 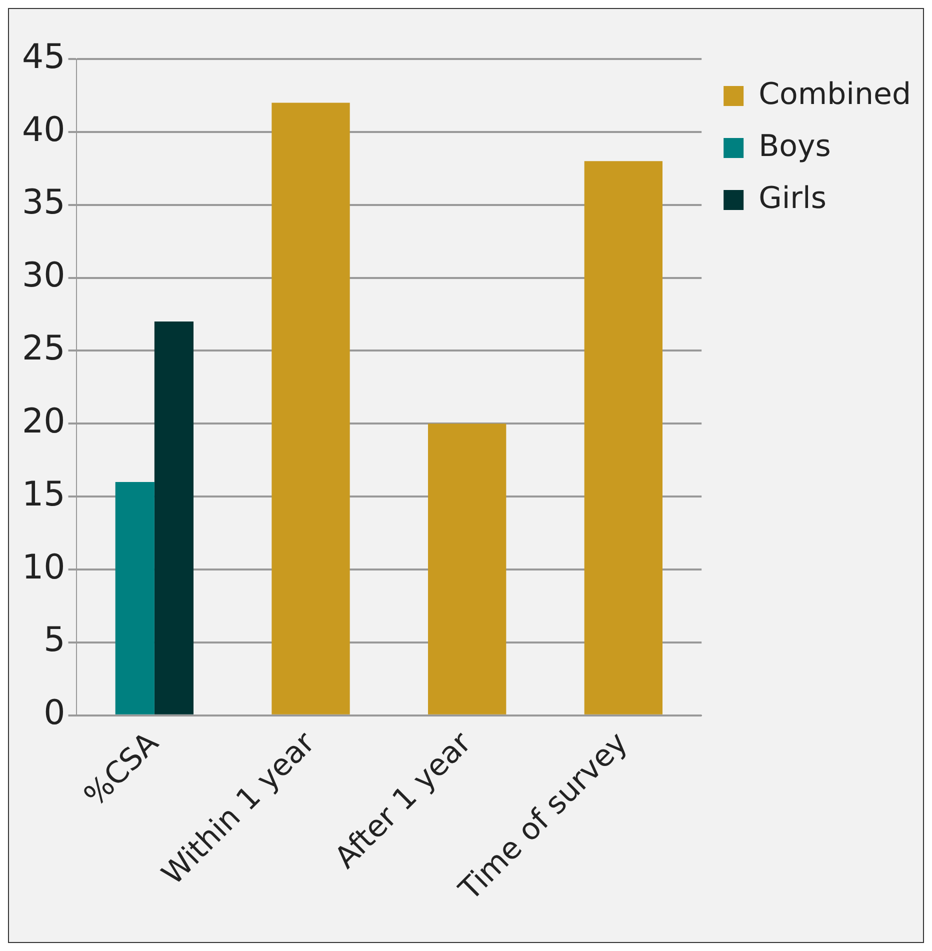 What do you see at coordinates (44, 56) in the screenshot?
I see `y-tick-label: 45` at bounding box center [44, 56].